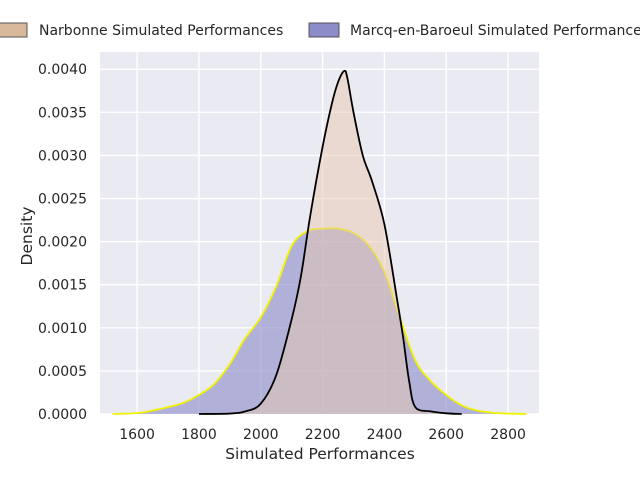 The height and width of the screenshot is (480, 640). What do you see at coordinates (62, 156) in the screenshot?
I see `y-tick-label: 0.0030` at bounding box center [62, 156].